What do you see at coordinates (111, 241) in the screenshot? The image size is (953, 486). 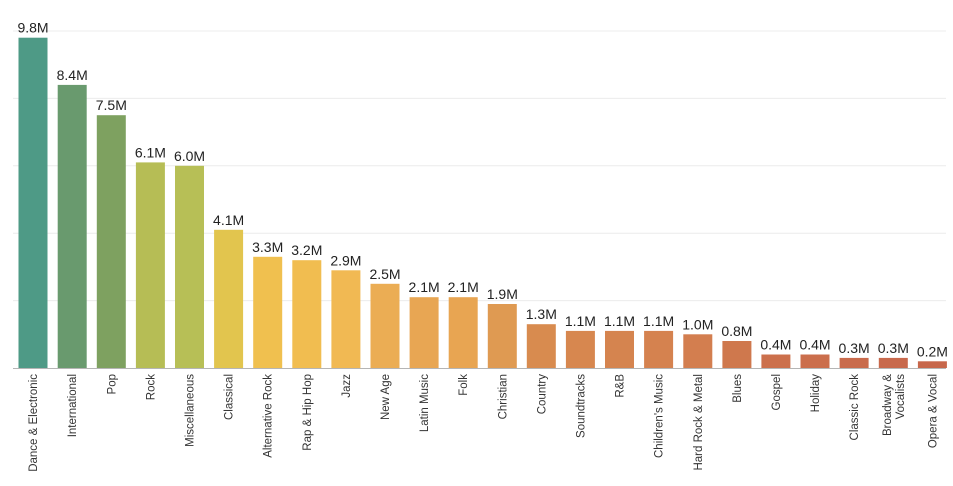 I see `bar-pop` at bounding box center [111, 241].